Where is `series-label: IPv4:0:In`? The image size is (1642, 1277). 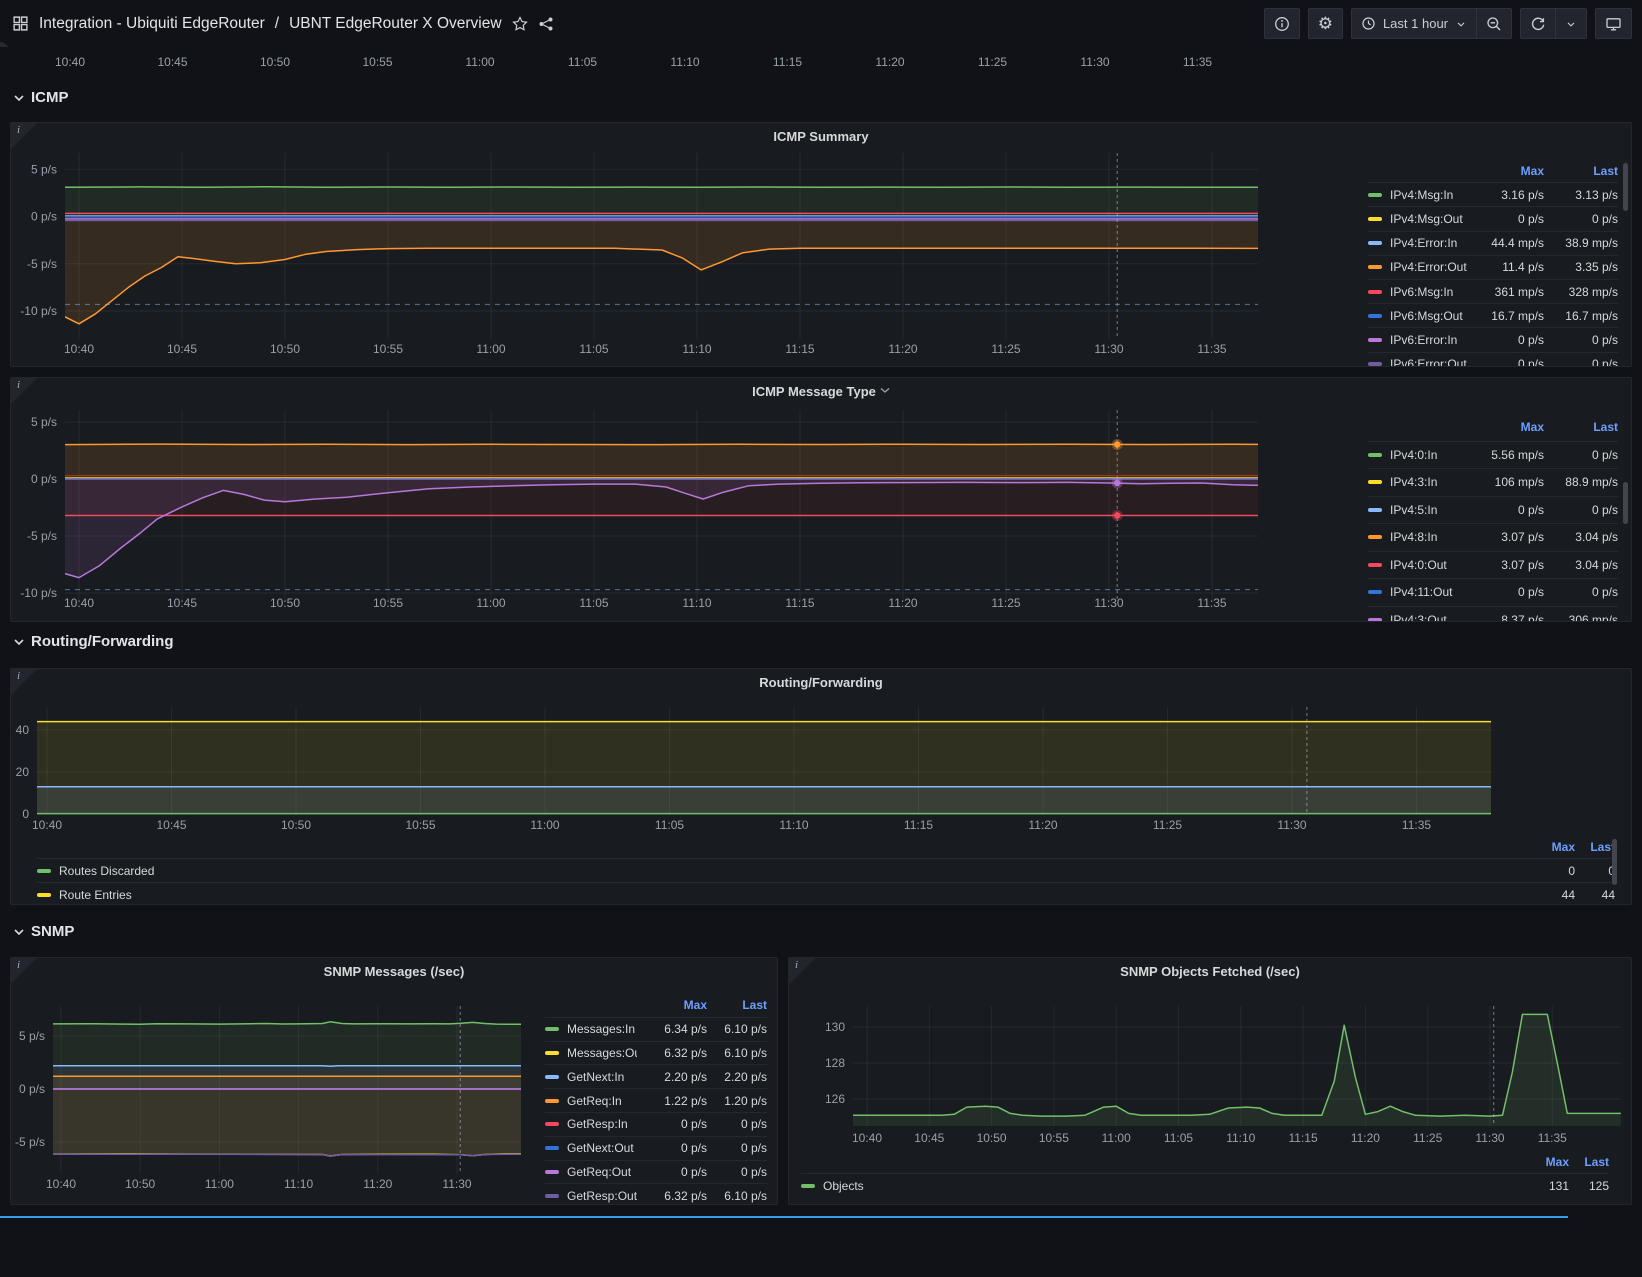 series-label: IPv4:0:In is located at coordinates (1414, 454).